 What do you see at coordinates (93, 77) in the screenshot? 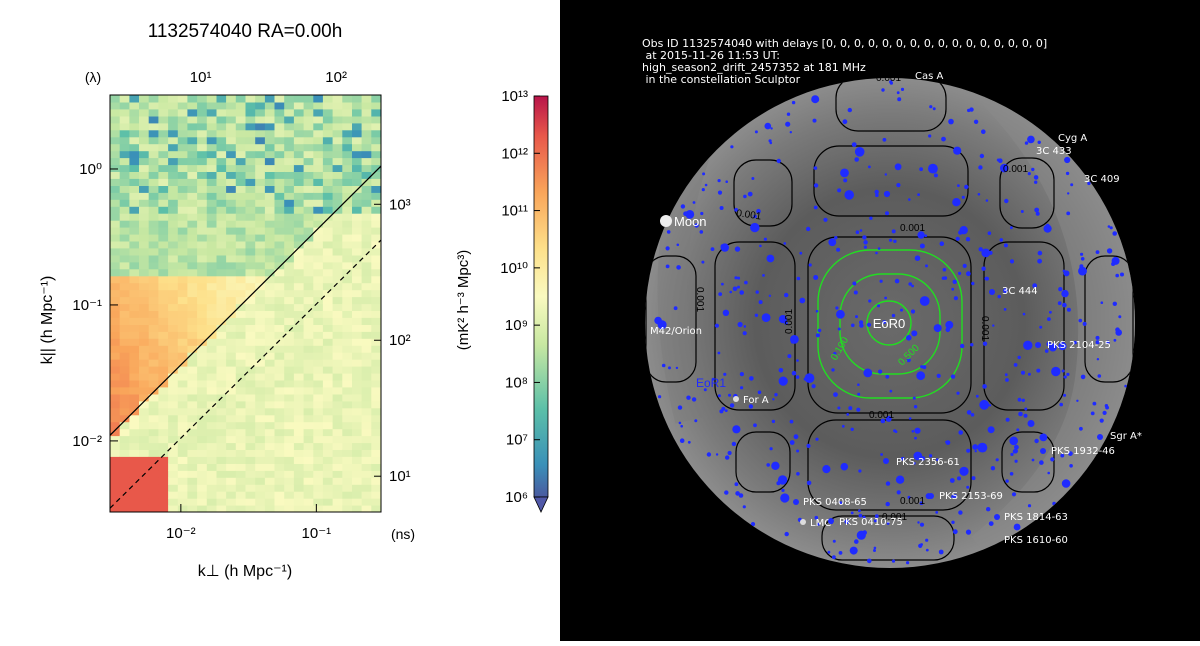
I see `top-axis-label: (λ)` at bounding box center [93, 77].